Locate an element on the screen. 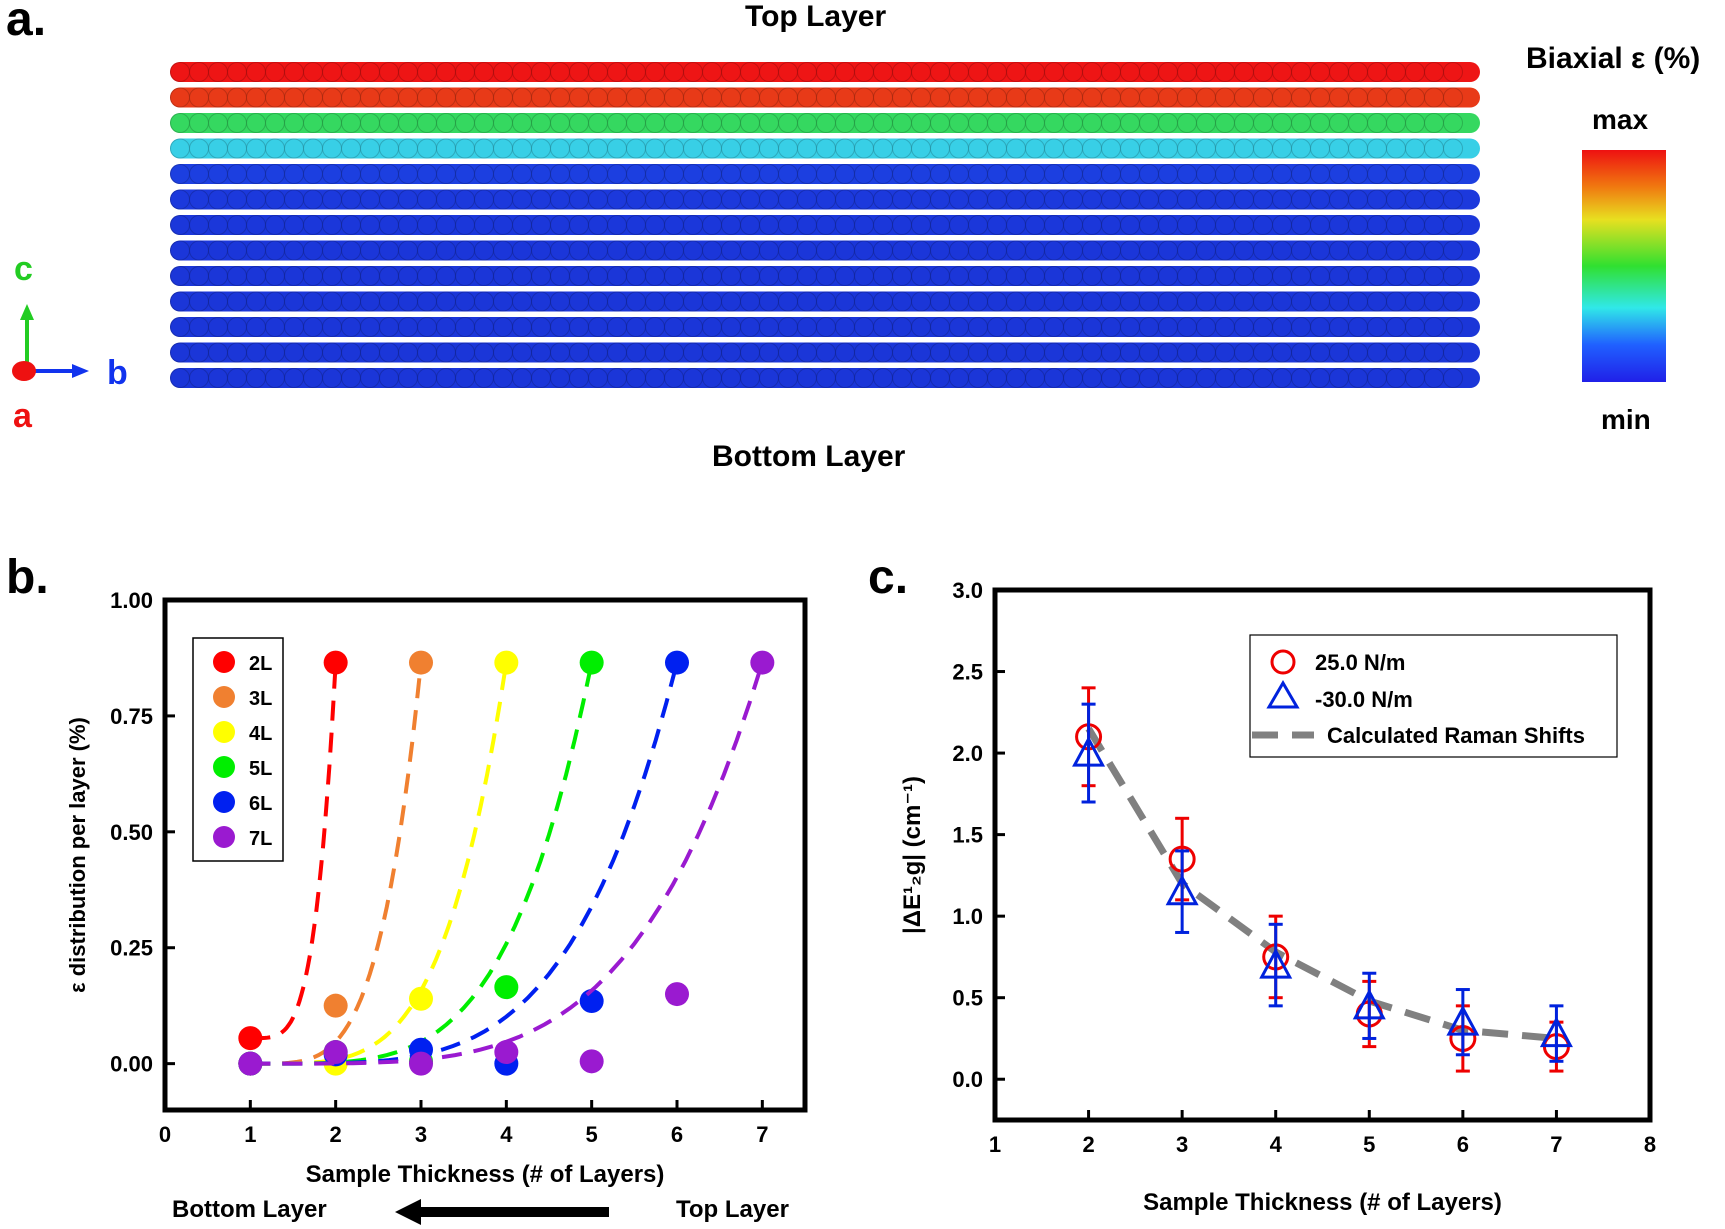  y-tick-label: 1.00 is located at coordinates (131, 600).